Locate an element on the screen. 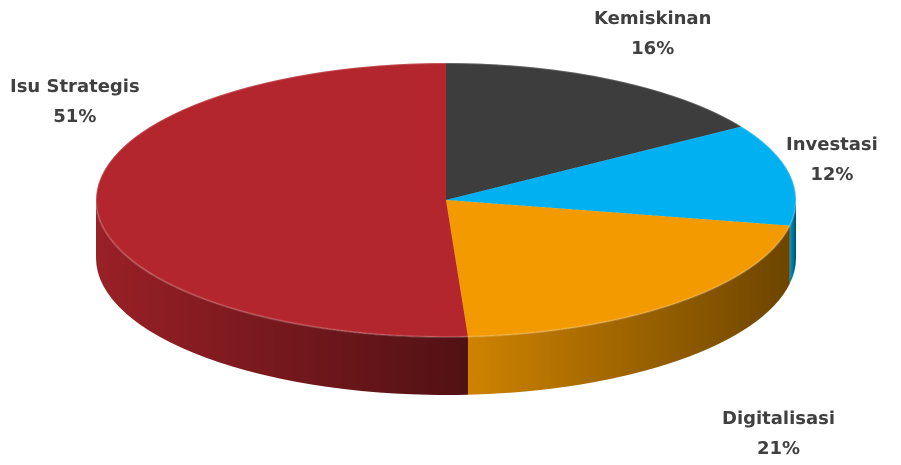 The width and height of the screenshot is (901, 465). label-isu-strategis-value: 51% is located at coordinates (75, 116).